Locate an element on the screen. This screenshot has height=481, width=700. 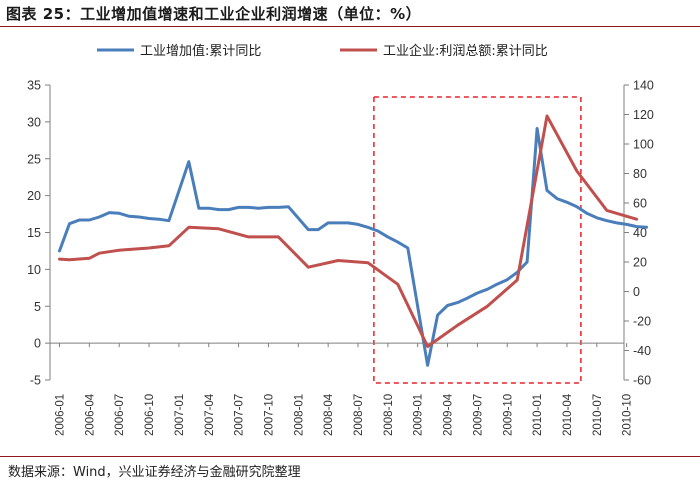
x-tick-label: 2009-07 is located at coordinates (478, 415).